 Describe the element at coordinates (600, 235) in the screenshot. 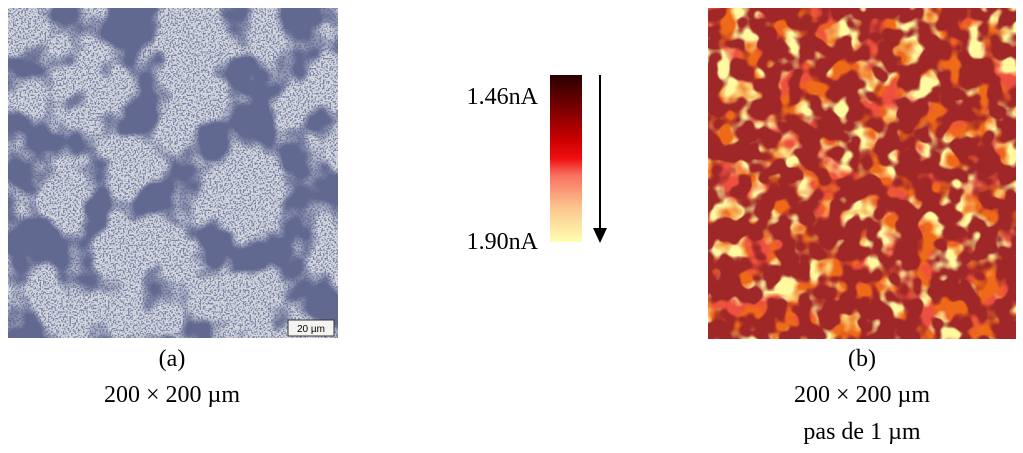

I see `arrow-head` at that location.